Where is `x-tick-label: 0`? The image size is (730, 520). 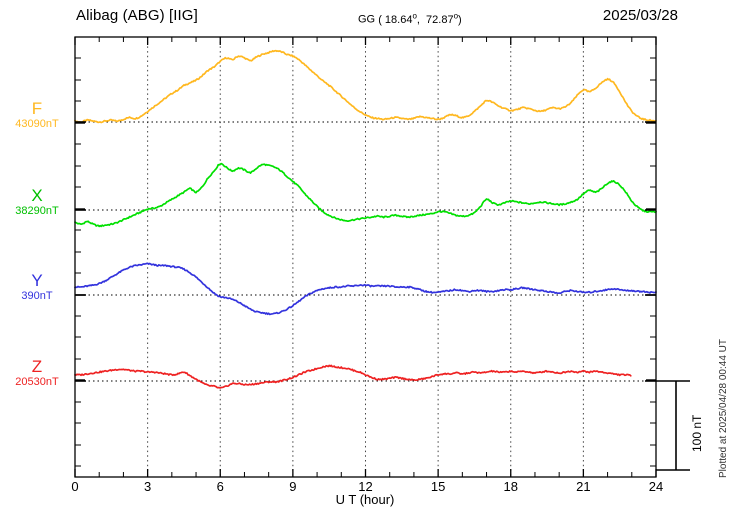
x-tick-label: 0 is located at coordinates (75, 486).